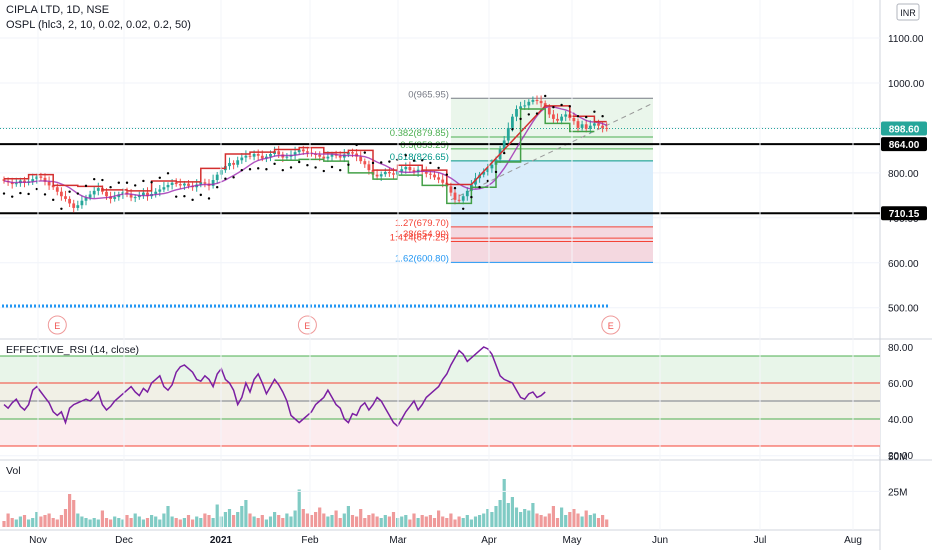 The width and height of the screenshot is (932, 555). What do you see at coordinates (422, 234) in the screenshot?
I see `fib-level-label: 1.38(654.90)` at bounding box center [422, 234].